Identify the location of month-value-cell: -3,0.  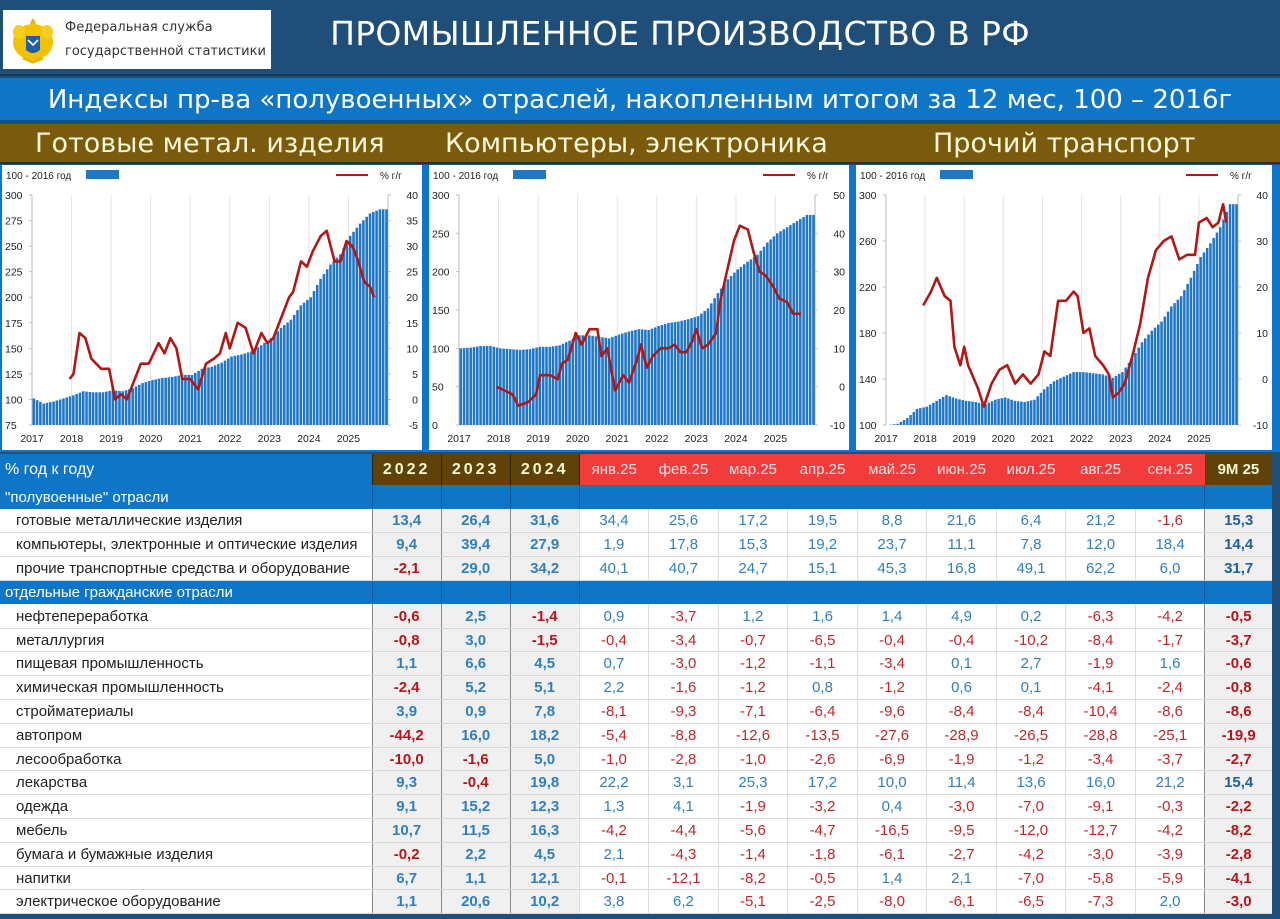
(683, 664).